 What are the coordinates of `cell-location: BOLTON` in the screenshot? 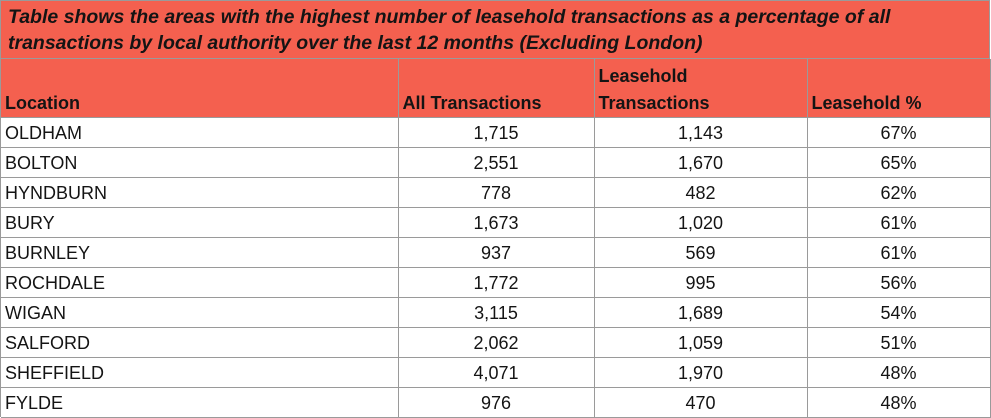 It's located at (200, 162).